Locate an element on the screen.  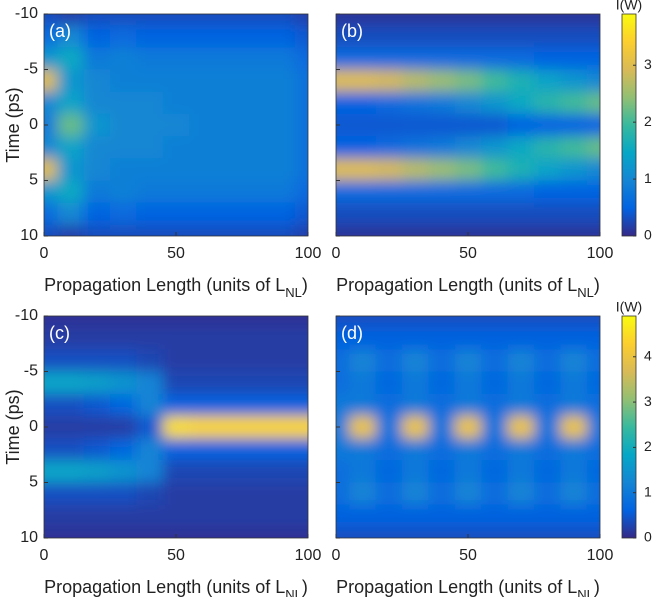
x-axis-label-part: Propagation Length (units of L is located at coordinates (456, 587).